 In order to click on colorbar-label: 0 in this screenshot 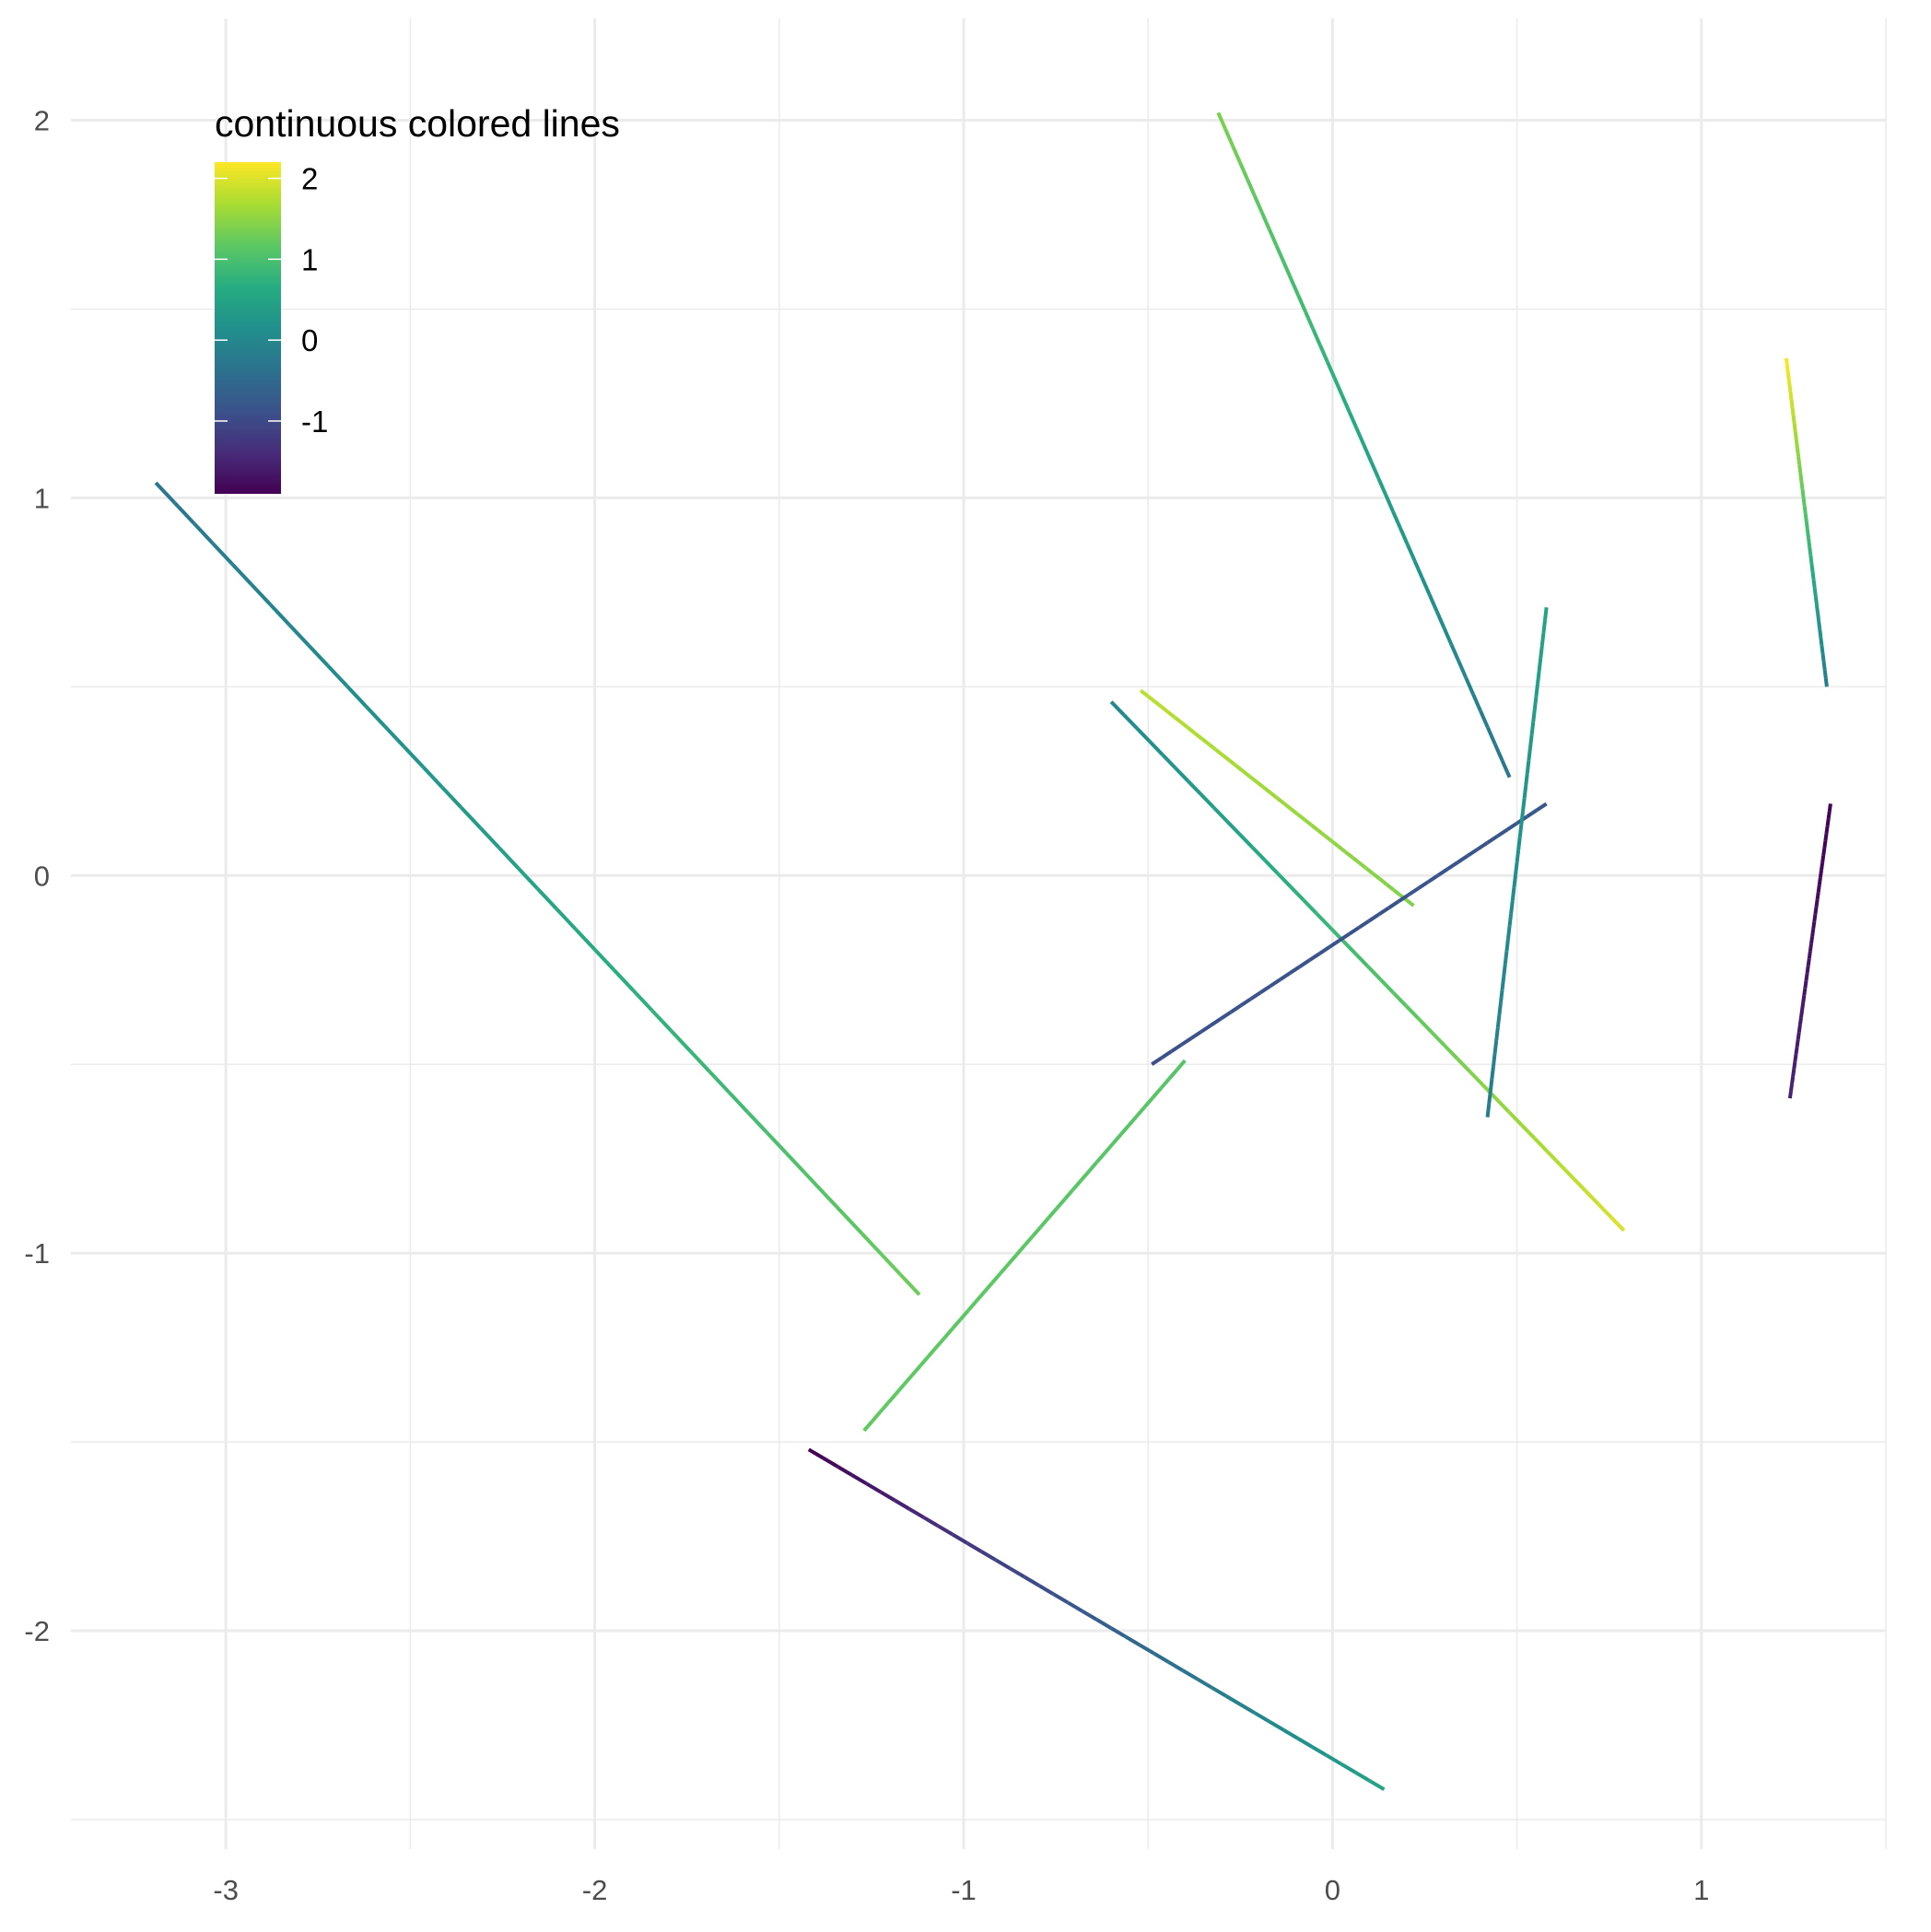, I will do `click(309, 340)`.